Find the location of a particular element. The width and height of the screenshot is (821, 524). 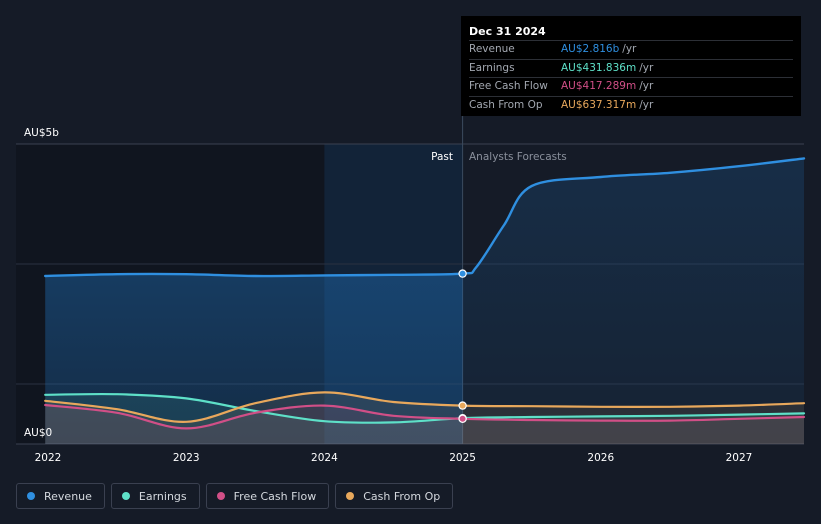

legend-item-earnings: Earnings is located at coordinates (155, 496).